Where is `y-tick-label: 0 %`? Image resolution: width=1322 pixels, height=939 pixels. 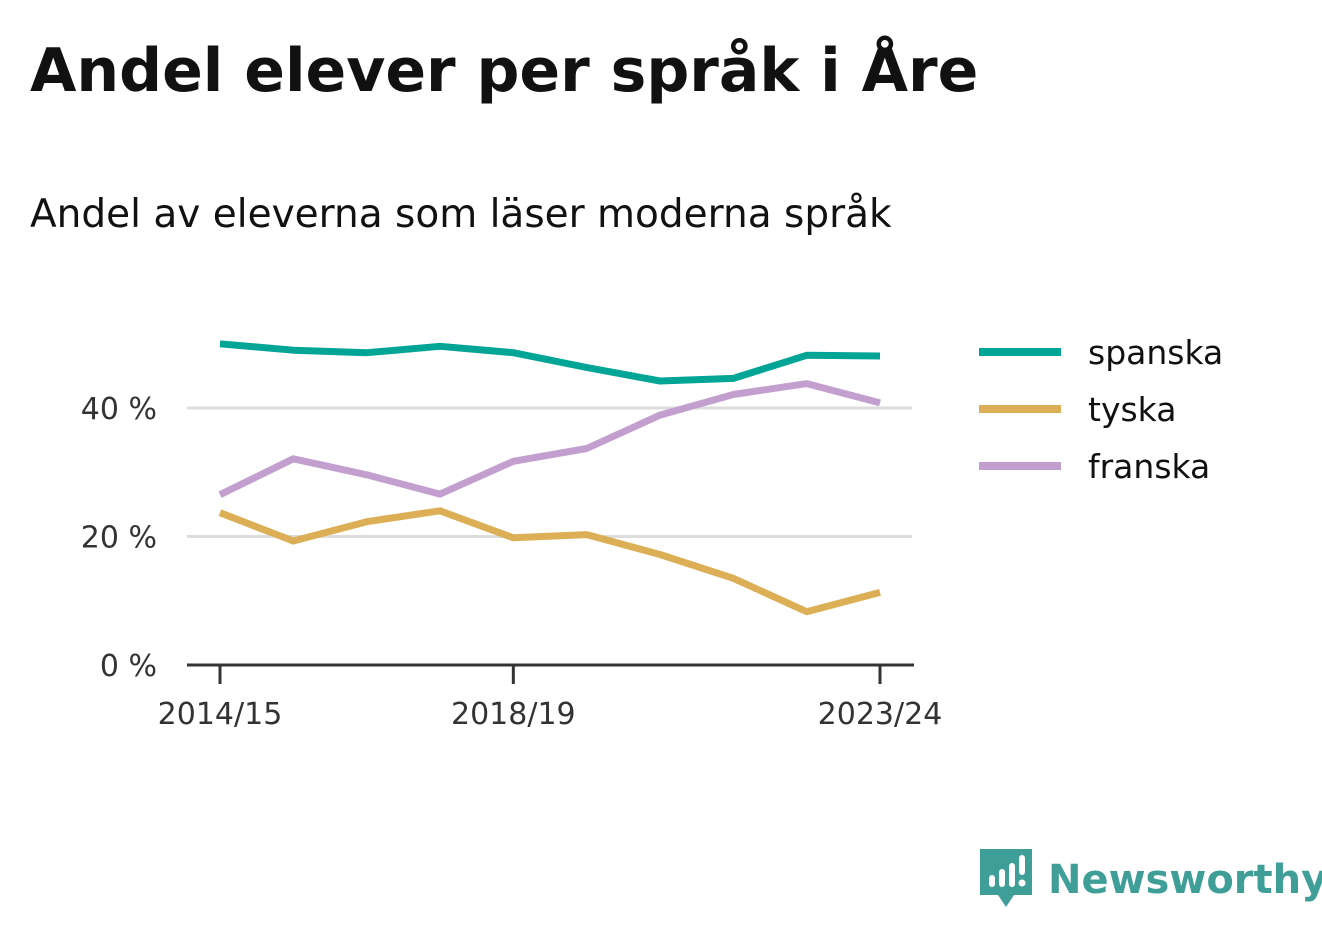 y-tick-label: 0 % is located at coordinates (128, 666).